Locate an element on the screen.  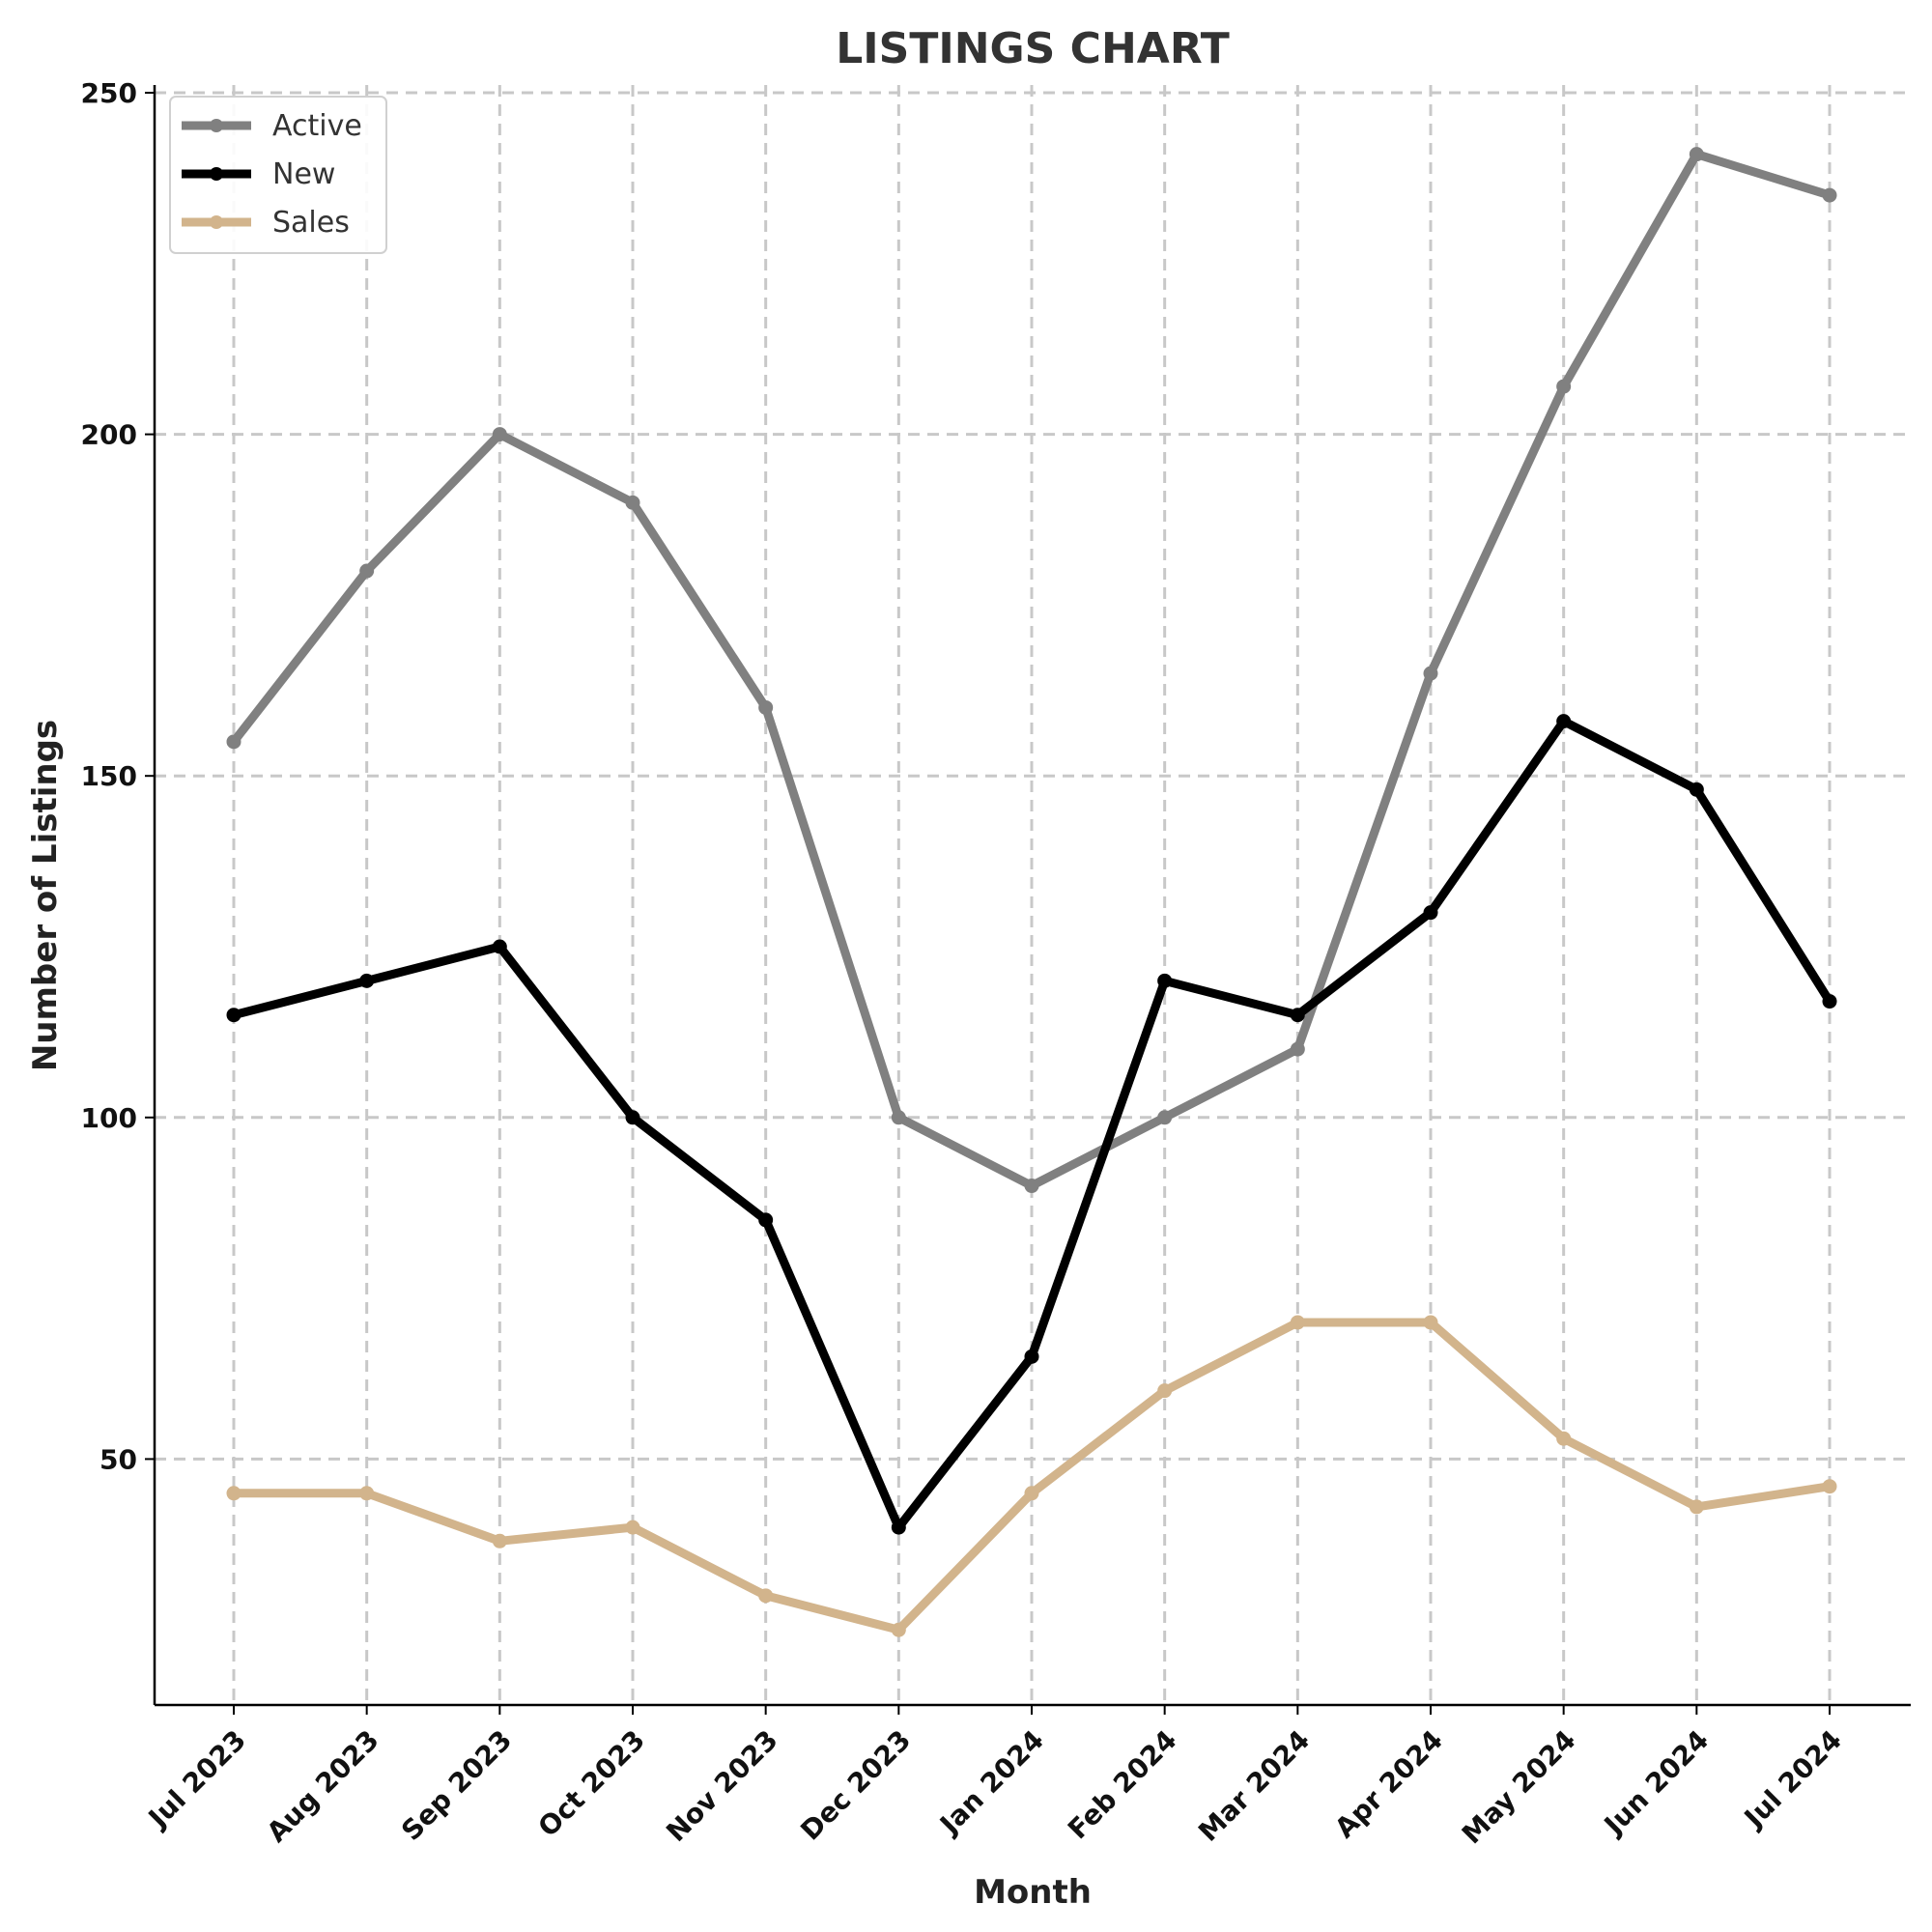
series-sales is located at coordinates (1031, 1476).